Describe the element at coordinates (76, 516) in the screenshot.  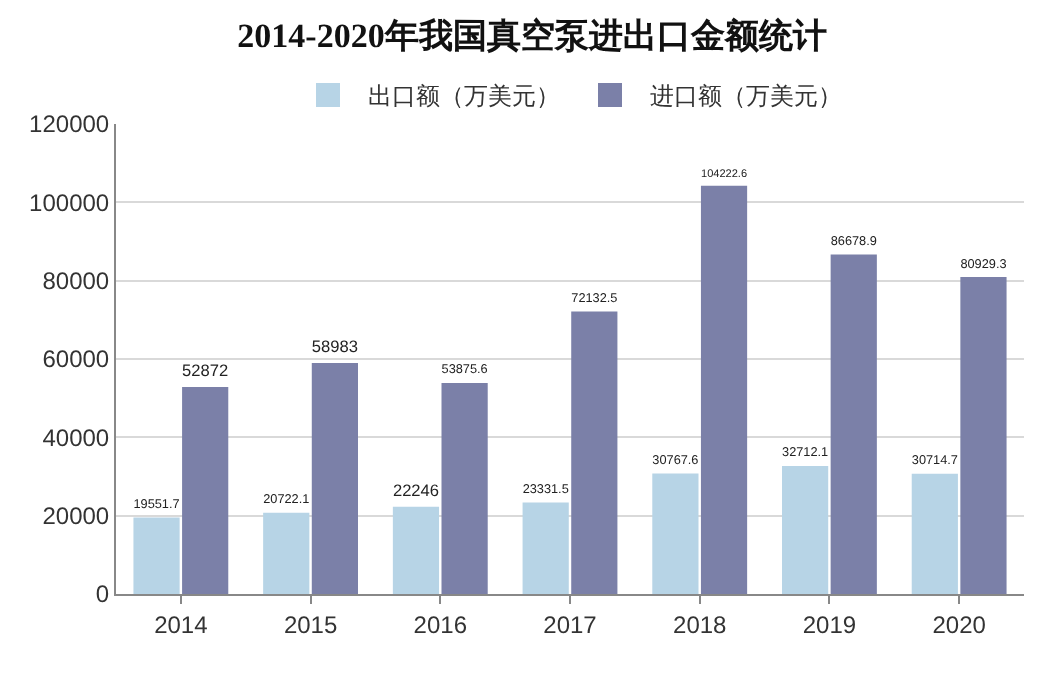
I see `y-tick-label: 20000` at that location.